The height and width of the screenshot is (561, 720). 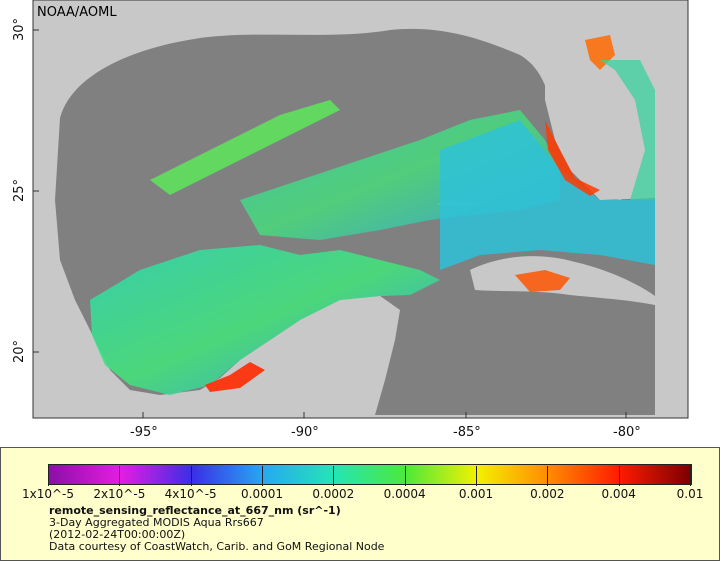 I want to click on lat-label-30: 30°, so click(x=20, y=29).